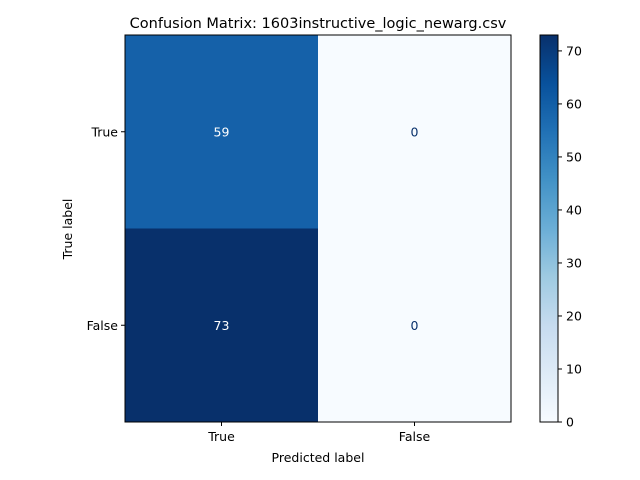 This screenshot has height=480, width=640. I want to click on cell-value-label: 59, so click(222, 131).